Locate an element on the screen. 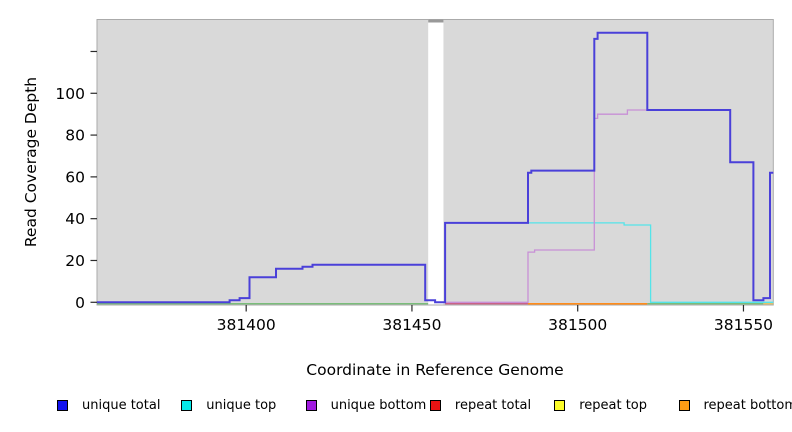 Image resolution: width=792 pixels, height=432 pixels. x-tick-label: 381500 is located at coordinates (577, 325).